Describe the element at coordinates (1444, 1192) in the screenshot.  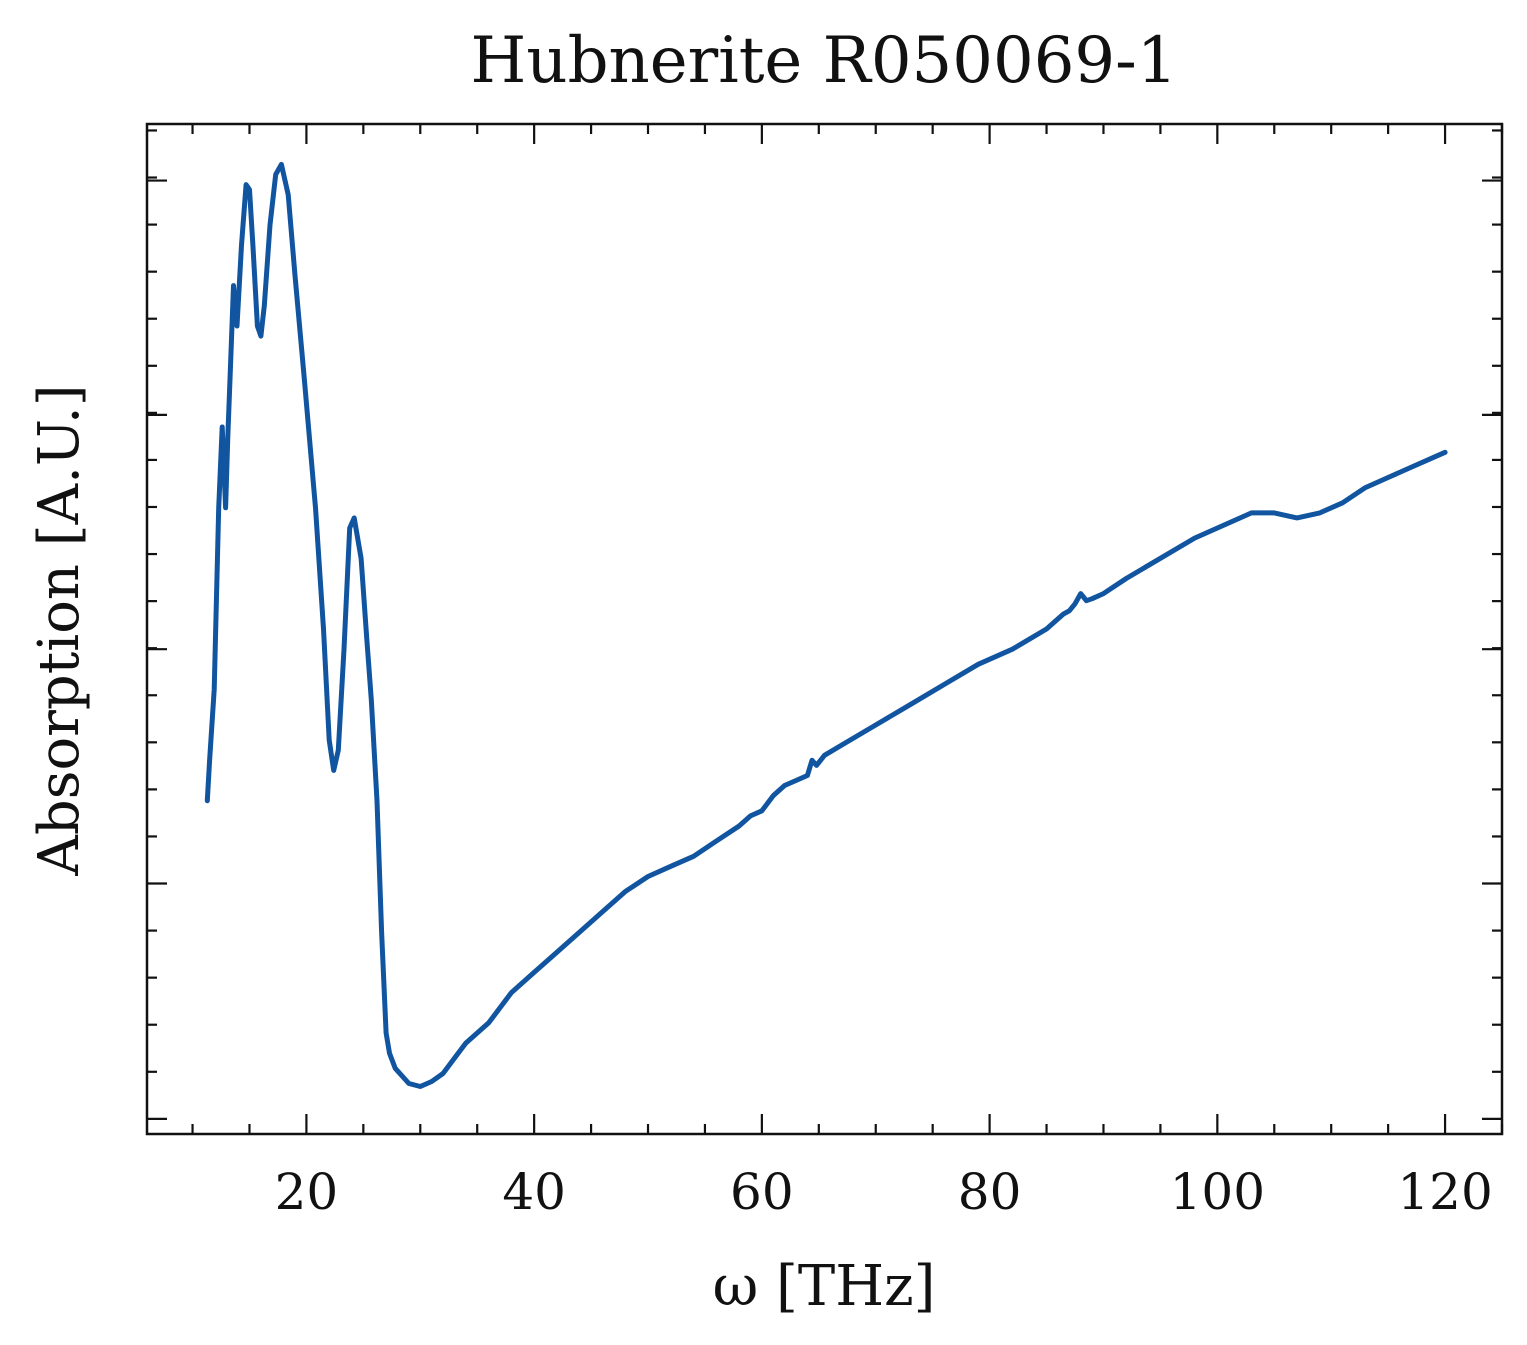
I see `x-tick-label: 120` at that location.